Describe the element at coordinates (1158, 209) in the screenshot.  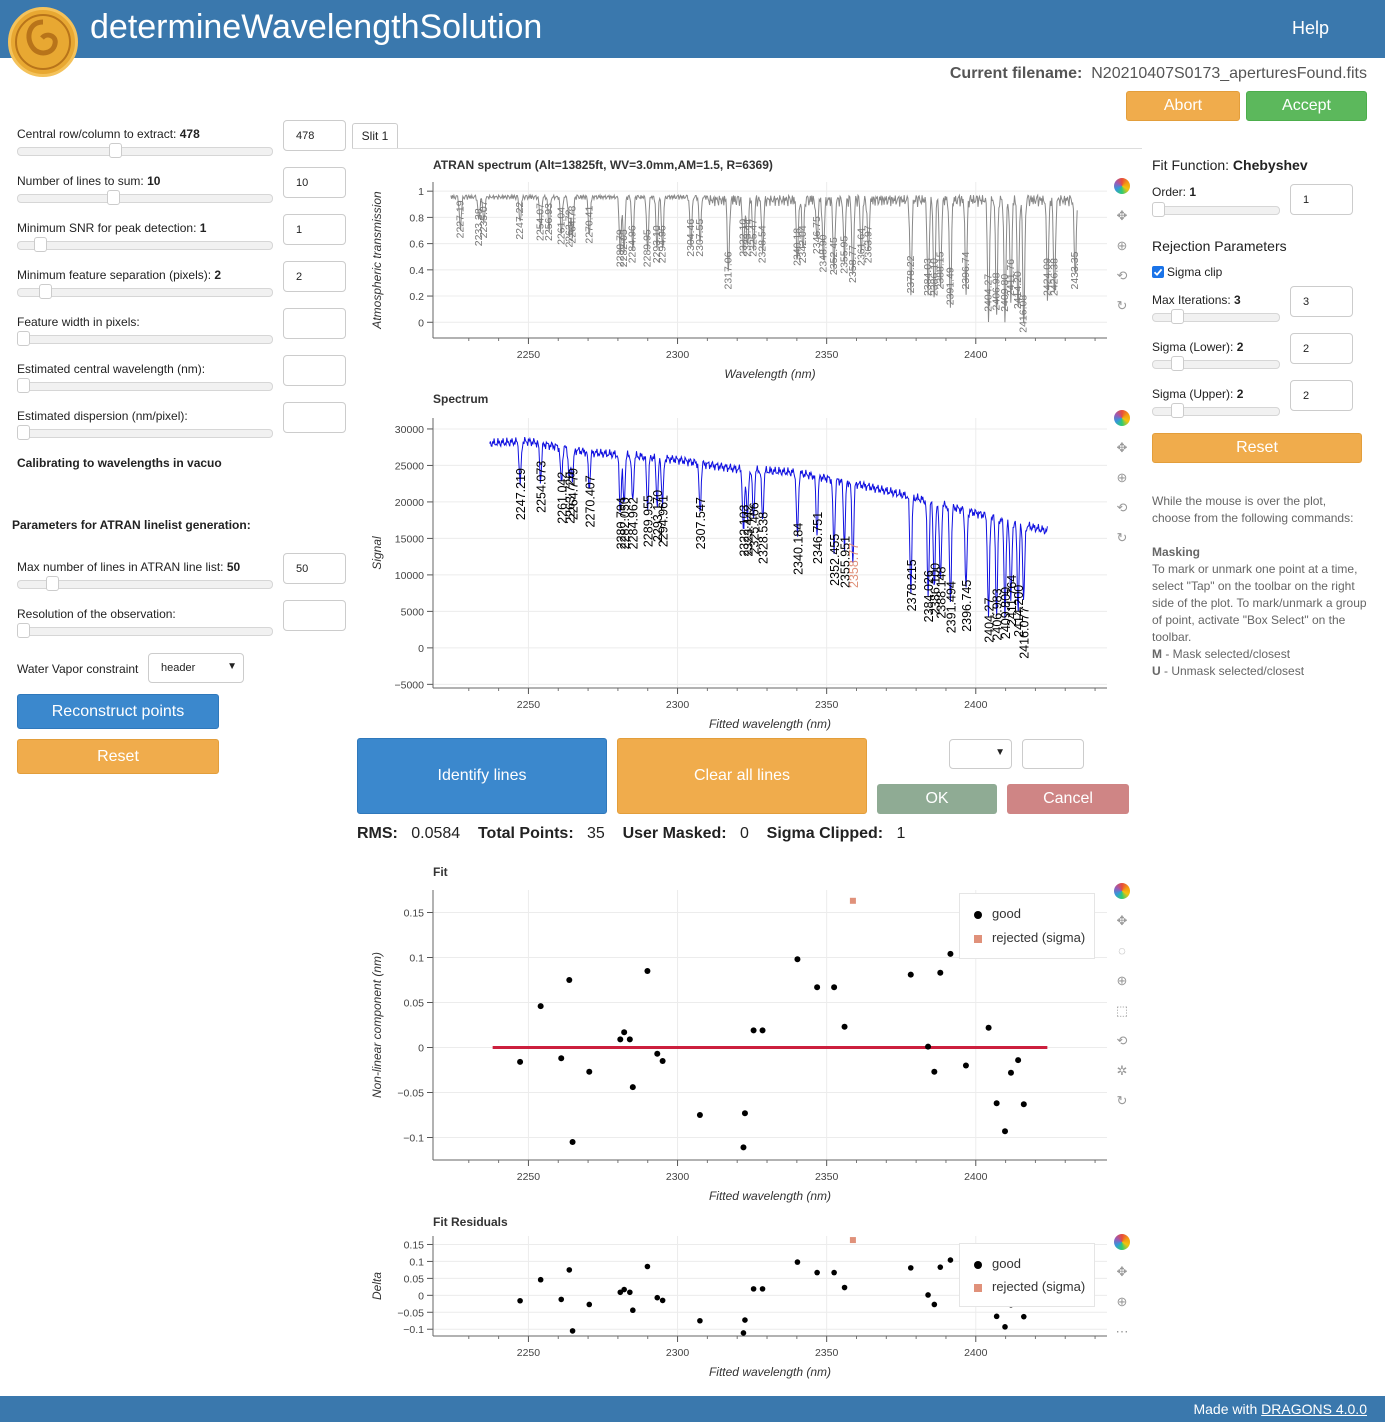
I see `order-slider-handle` at that location.